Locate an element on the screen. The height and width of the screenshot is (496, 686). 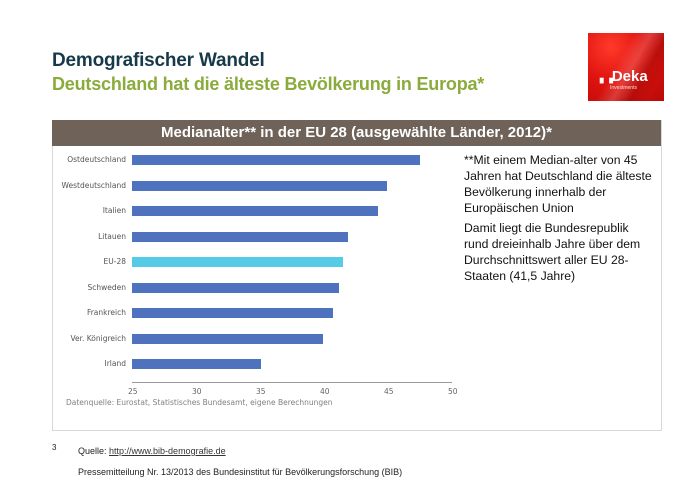
category-label: EU-28 is located at coordinates (114, 261).